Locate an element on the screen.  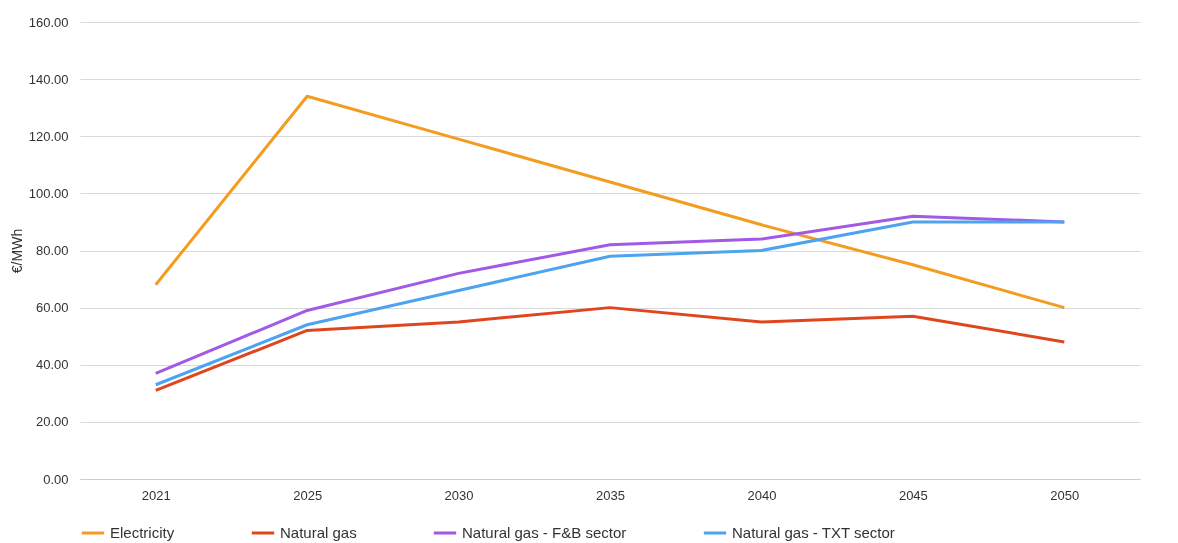
legend-label: Electricity is located at coordinates (142, 532).